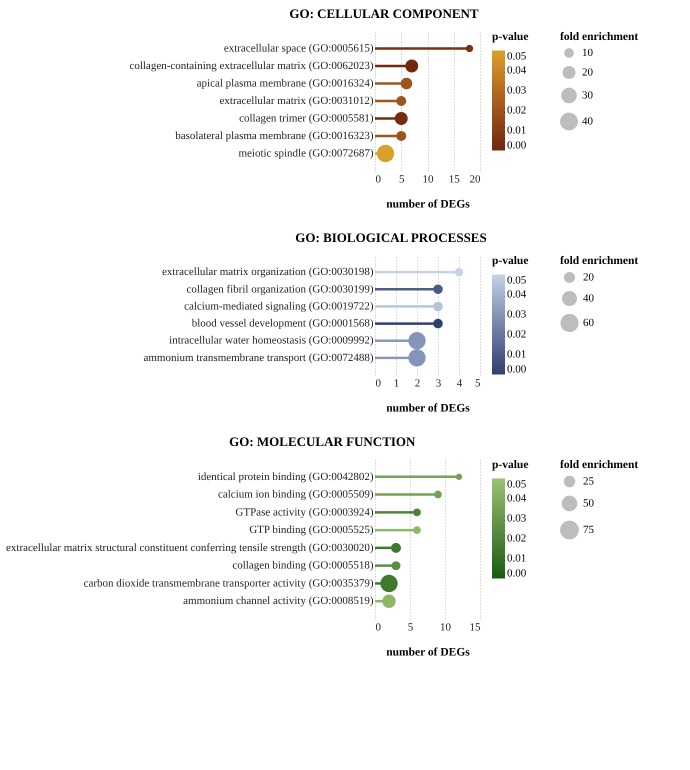 Image resolution: width=690 pixels, height=770 pixels. Describe the element at coordinates (279, 306) in the screenshot. I see `y-tick-label: calcium-mediated signaling (GO:0019722)` at that location.